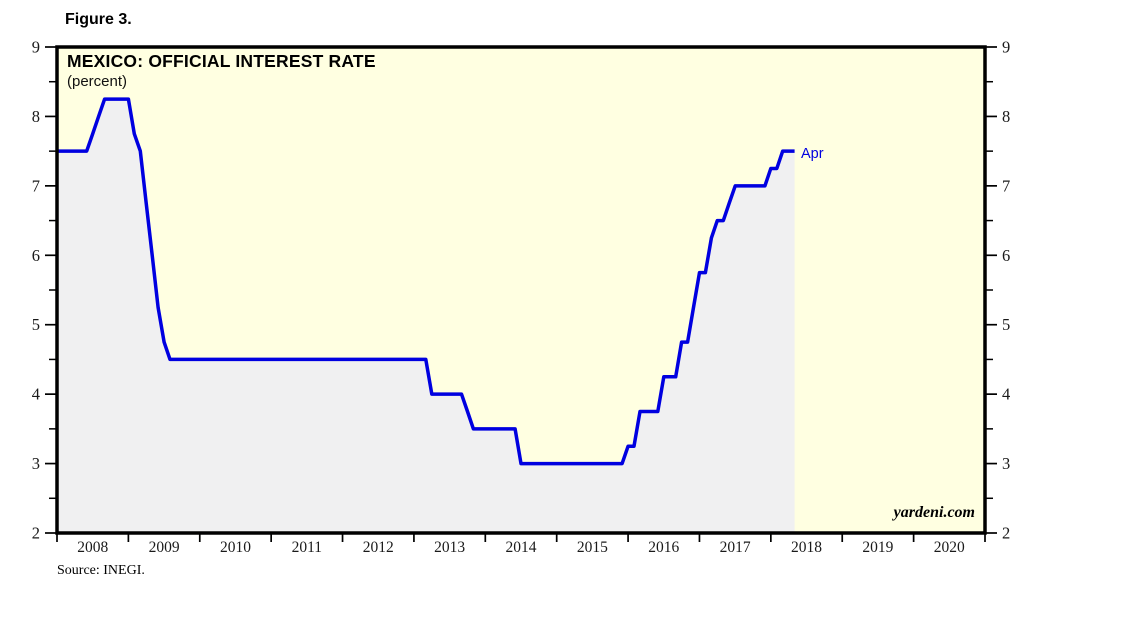  I want to click on x-axis-label: 2020, so click(949, 547).